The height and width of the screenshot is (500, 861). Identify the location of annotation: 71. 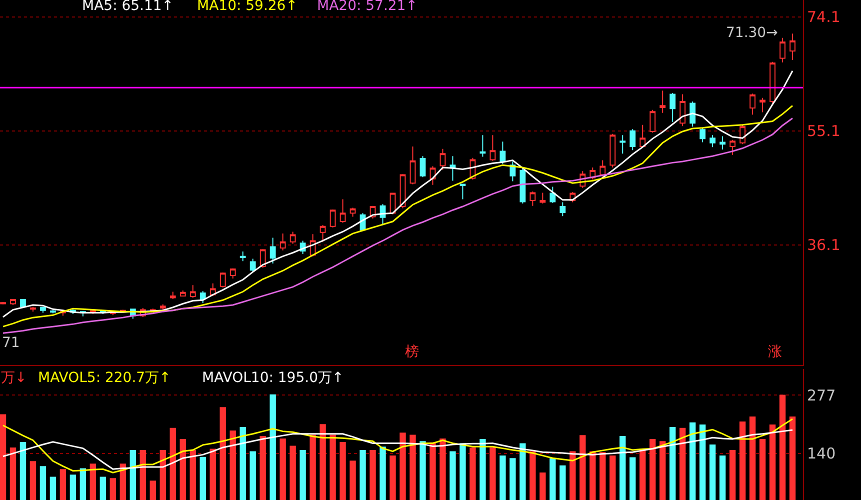
(11, 343).